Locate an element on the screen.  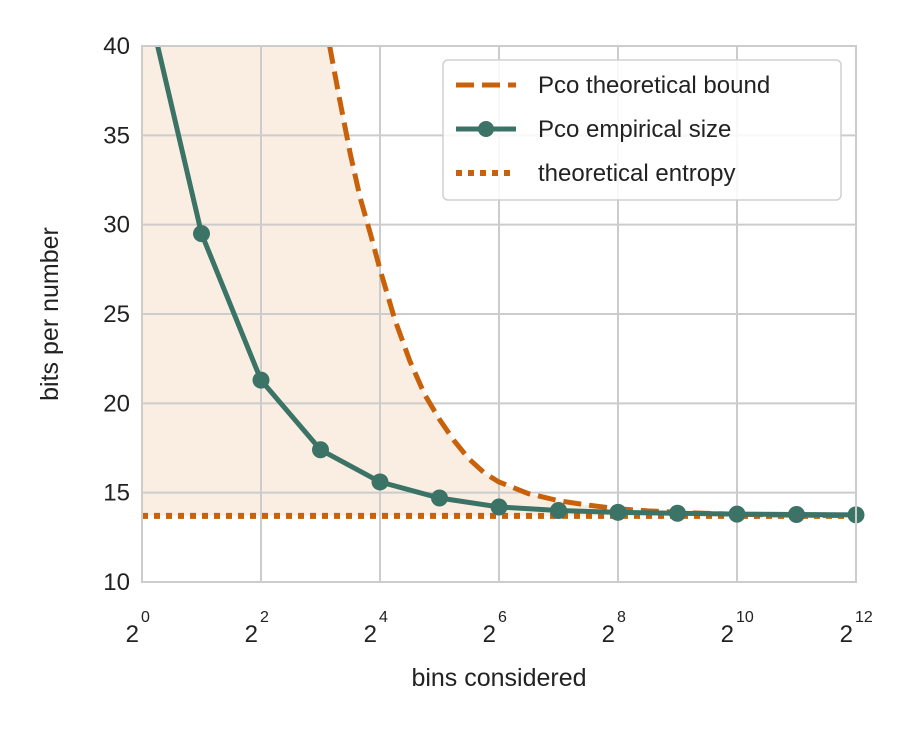
y-tick-label: 40 is located at coordinates (116, 46).